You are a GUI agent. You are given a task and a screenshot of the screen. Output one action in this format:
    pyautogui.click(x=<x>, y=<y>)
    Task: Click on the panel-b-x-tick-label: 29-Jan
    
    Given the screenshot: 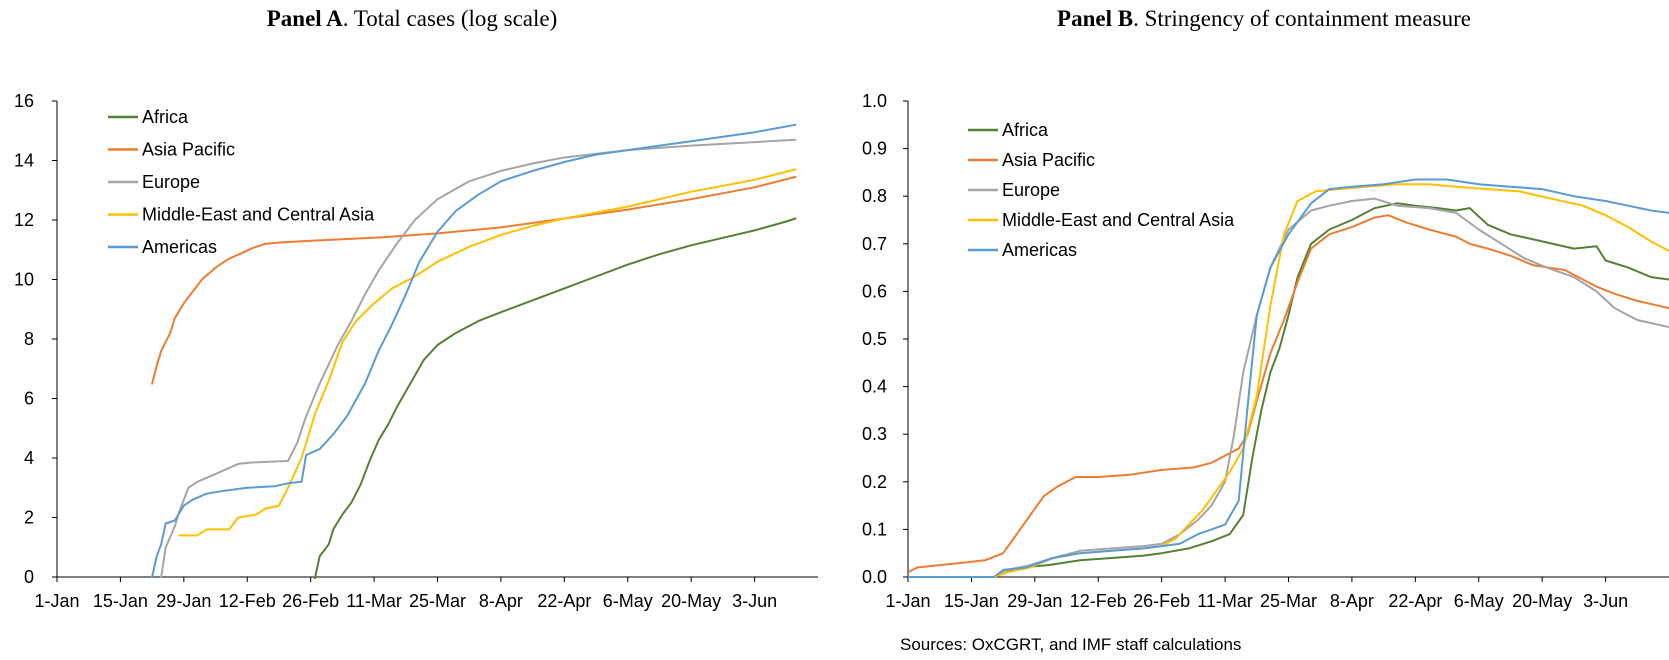 What is the action you would take?
    pyautogui.click(x=1034, y=601)
    